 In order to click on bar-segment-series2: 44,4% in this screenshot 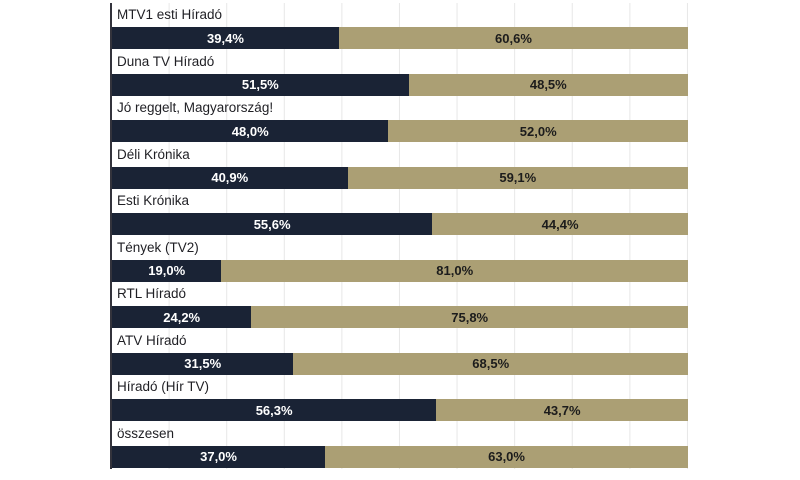, I will do `click(560, 224)`.